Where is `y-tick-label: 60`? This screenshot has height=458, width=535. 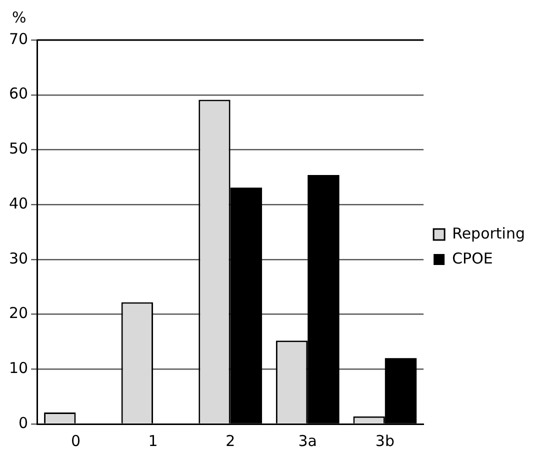 y-tick-label: 60 is located at coordinates (18, 93).